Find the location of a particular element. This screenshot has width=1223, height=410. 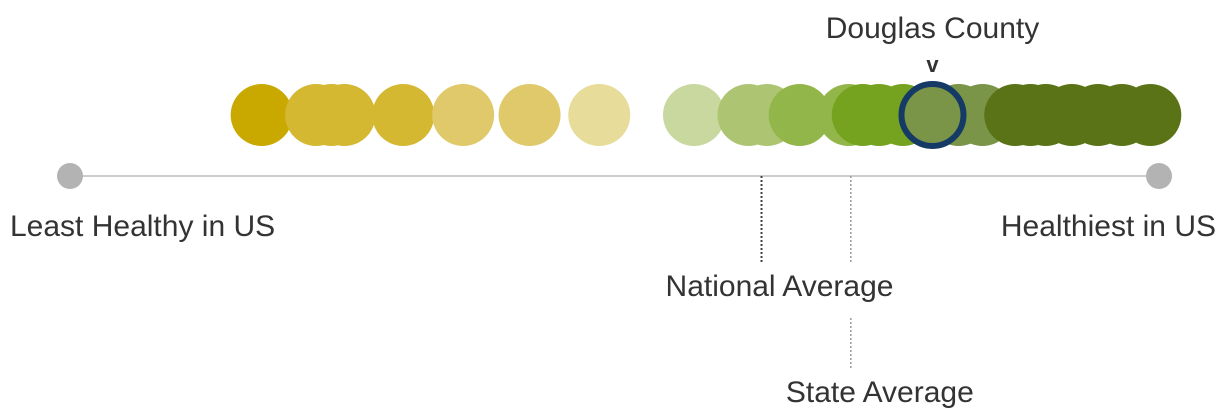

national-average-label: National Average is located at coordinates (780, 286).